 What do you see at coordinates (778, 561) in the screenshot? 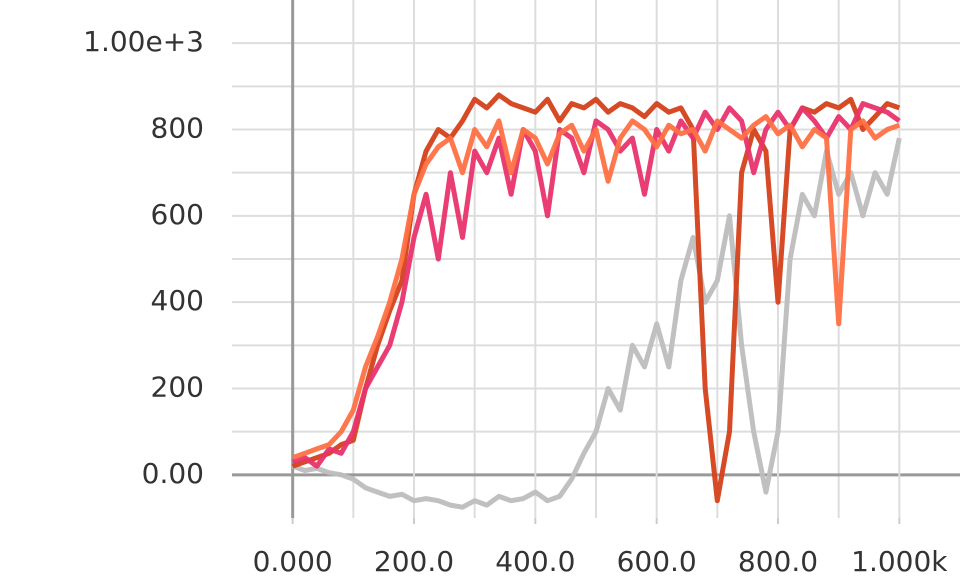
I see `x-tick-label: 800.0` at bounding box center [778, 561].